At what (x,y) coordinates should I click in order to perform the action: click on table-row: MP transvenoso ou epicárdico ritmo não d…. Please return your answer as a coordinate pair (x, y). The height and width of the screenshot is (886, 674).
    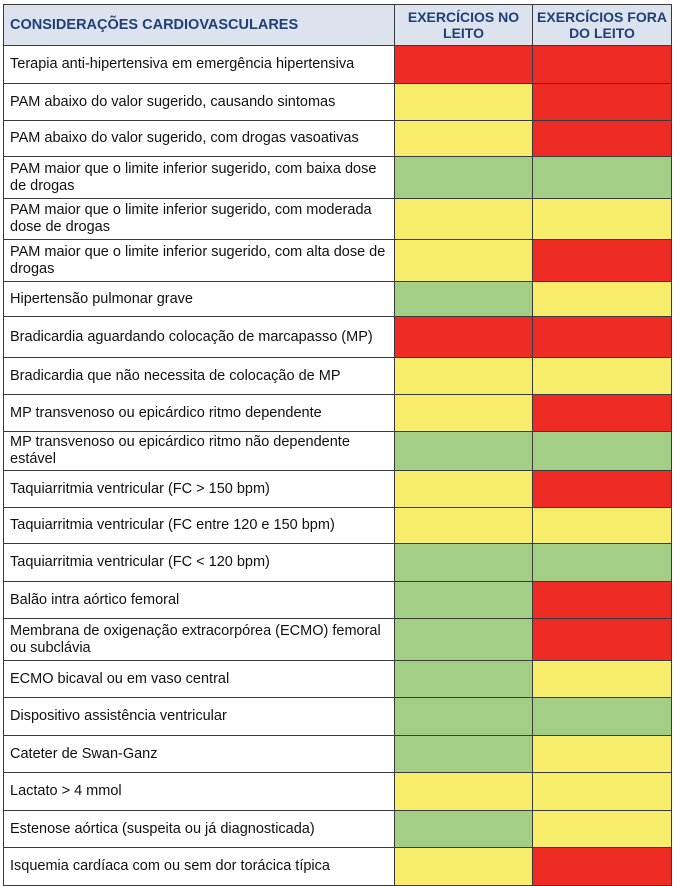
    Looking at the image, I should click on (337, 451).